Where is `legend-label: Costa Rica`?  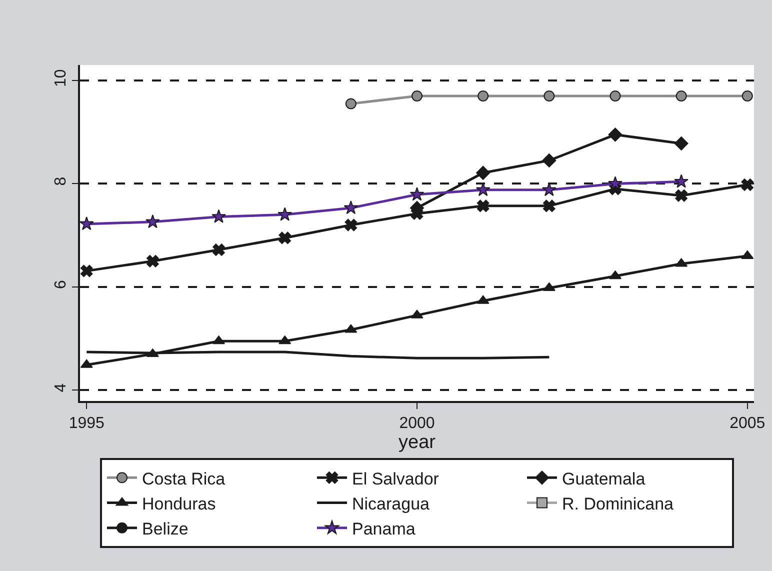 legend-label: Costa Rica is located at coordinates (184, 478).